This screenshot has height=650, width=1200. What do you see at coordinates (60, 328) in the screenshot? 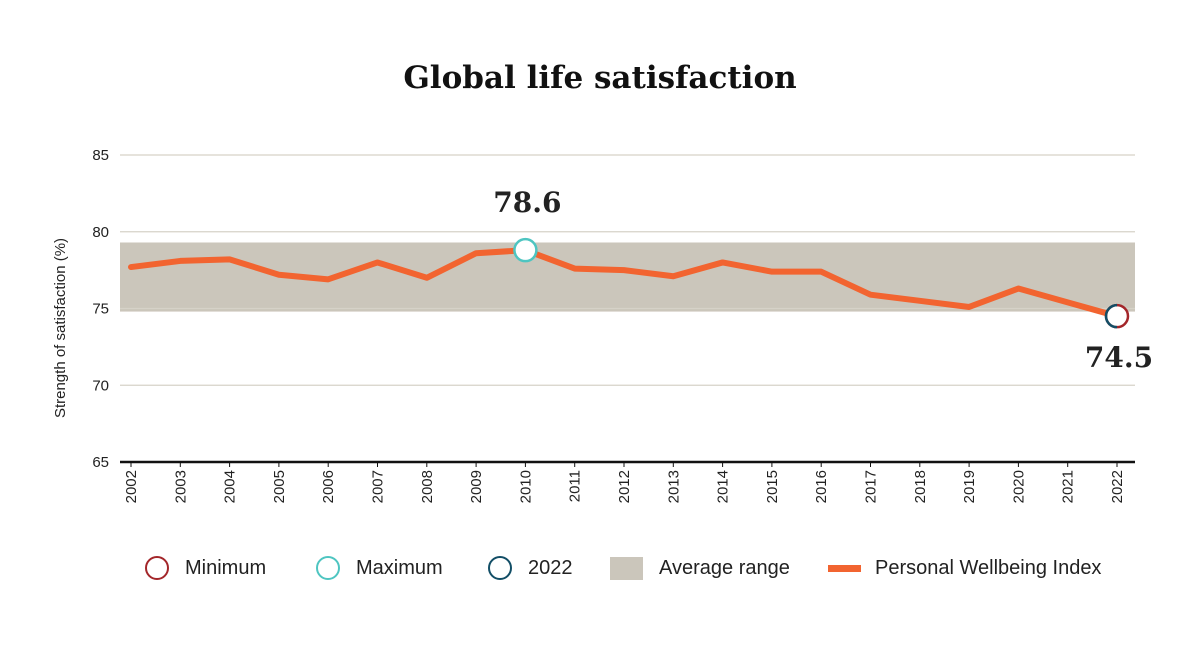
I see `y-axis-label: Strength of satisfaction (%)` at bounding box center [60, 328].